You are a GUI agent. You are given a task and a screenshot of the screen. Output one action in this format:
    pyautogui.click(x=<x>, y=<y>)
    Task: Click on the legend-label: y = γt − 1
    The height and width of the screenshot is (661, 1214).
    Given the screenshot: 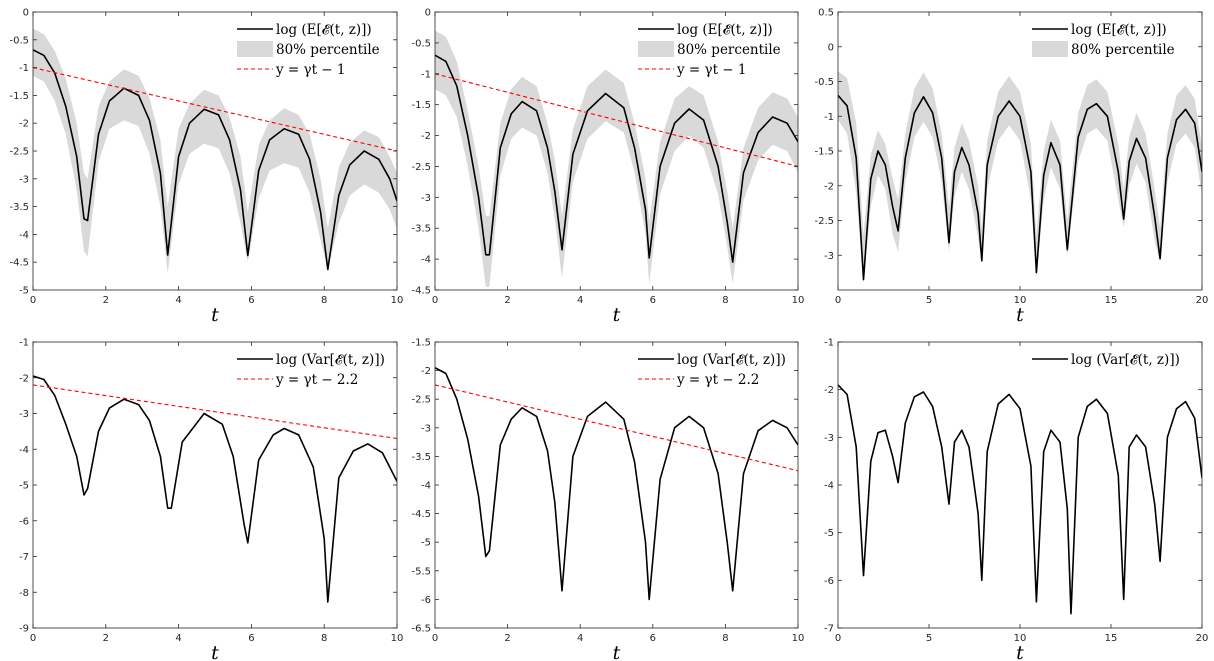 What is the action you would take?
    pyautogui.click(x=711, y=70)
    